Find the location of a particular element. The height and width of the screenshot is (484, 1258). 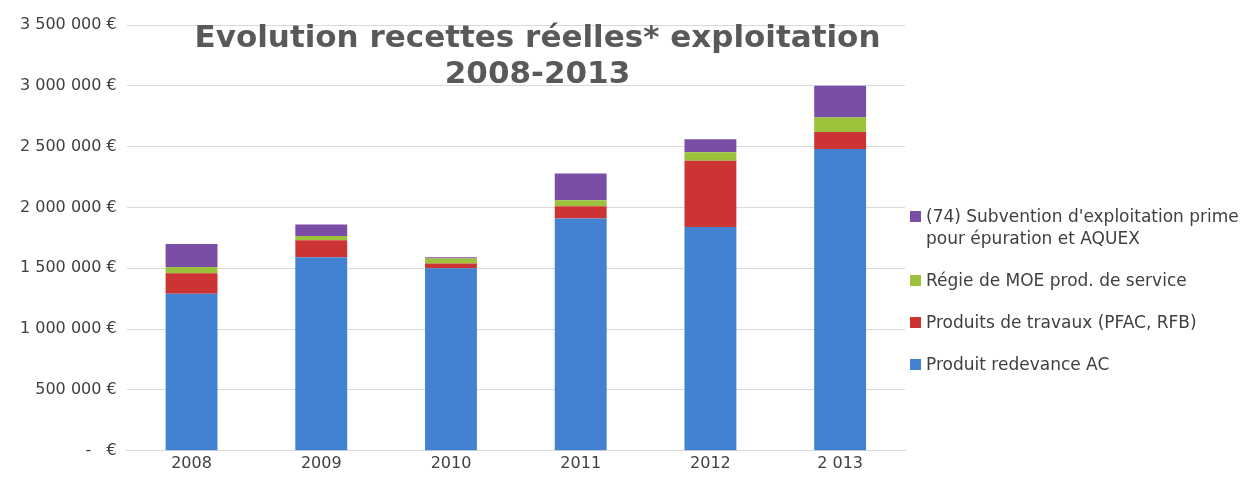

x-tick-label: 2 013 is located at coordinates (840, 462).